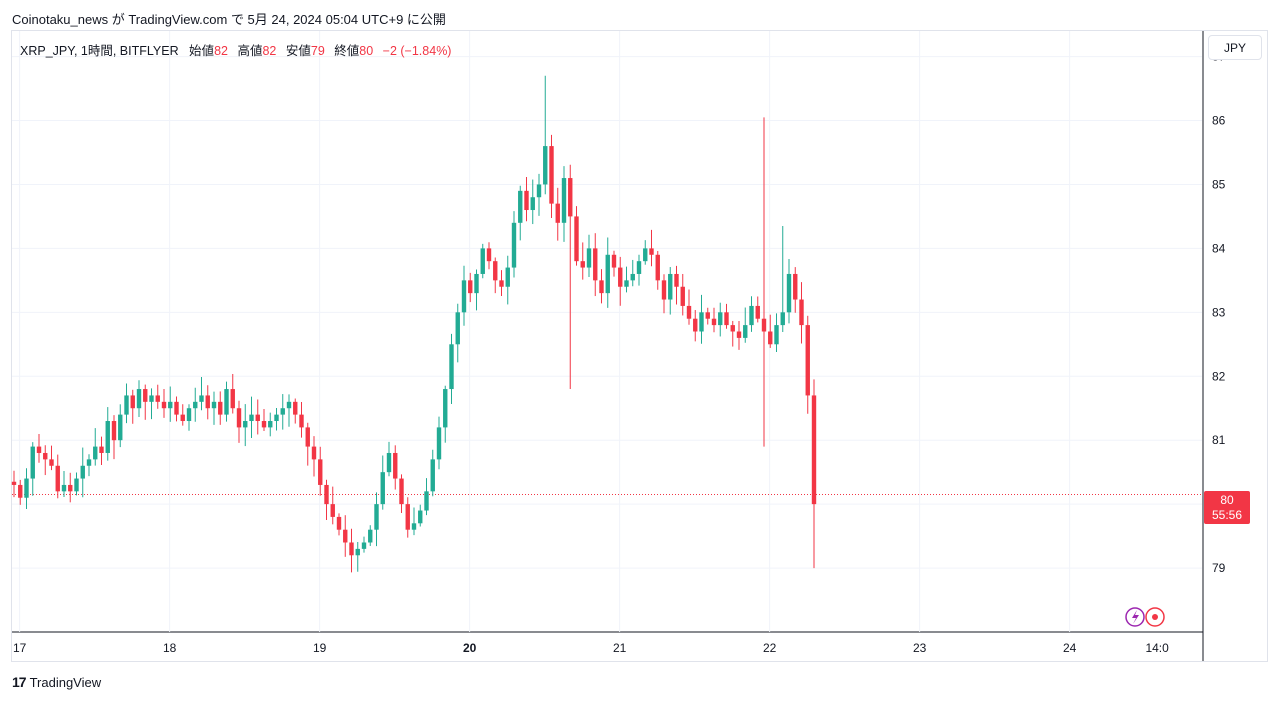 This screenshot has height=701, width=1280. I want to click on lightning-glyph, so click(1135, 617).